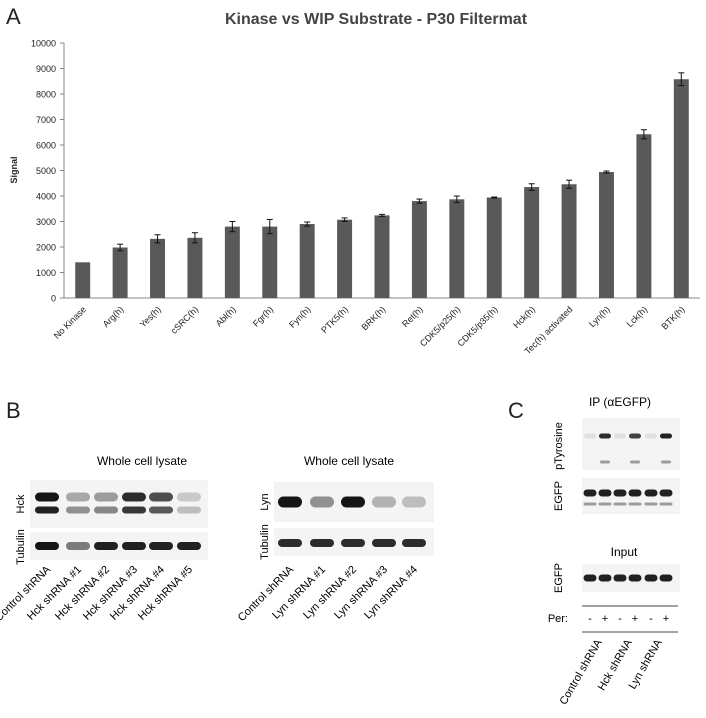 This screenshot has height=718, width=706. What do you see at coordinates (46, 222) in the screenshot?
I see `y-tick-label: 3000` at bounding box center [46, 222].